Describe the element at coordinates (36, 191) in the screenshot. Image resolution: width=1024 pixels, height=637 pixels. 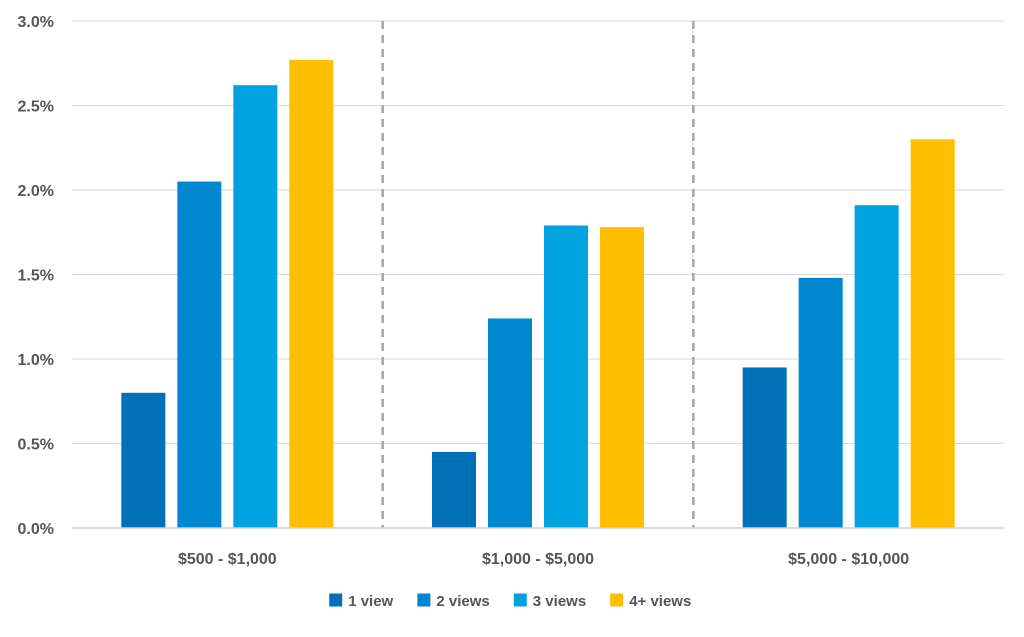
I see `y-tick-label: 2.0%` at that location.